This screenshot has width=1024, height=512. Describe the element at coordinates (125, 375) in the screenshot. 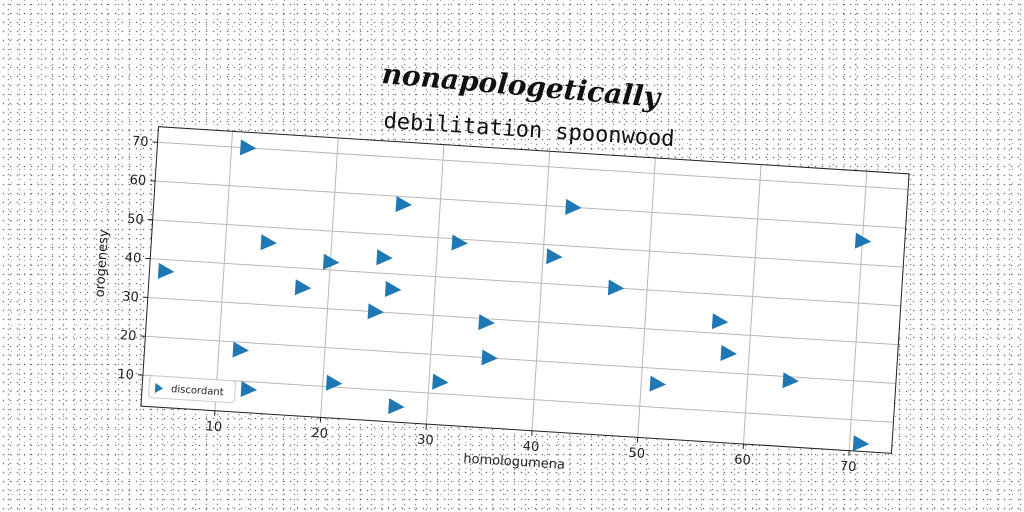

I see `y-tick-label: 10` at that location.